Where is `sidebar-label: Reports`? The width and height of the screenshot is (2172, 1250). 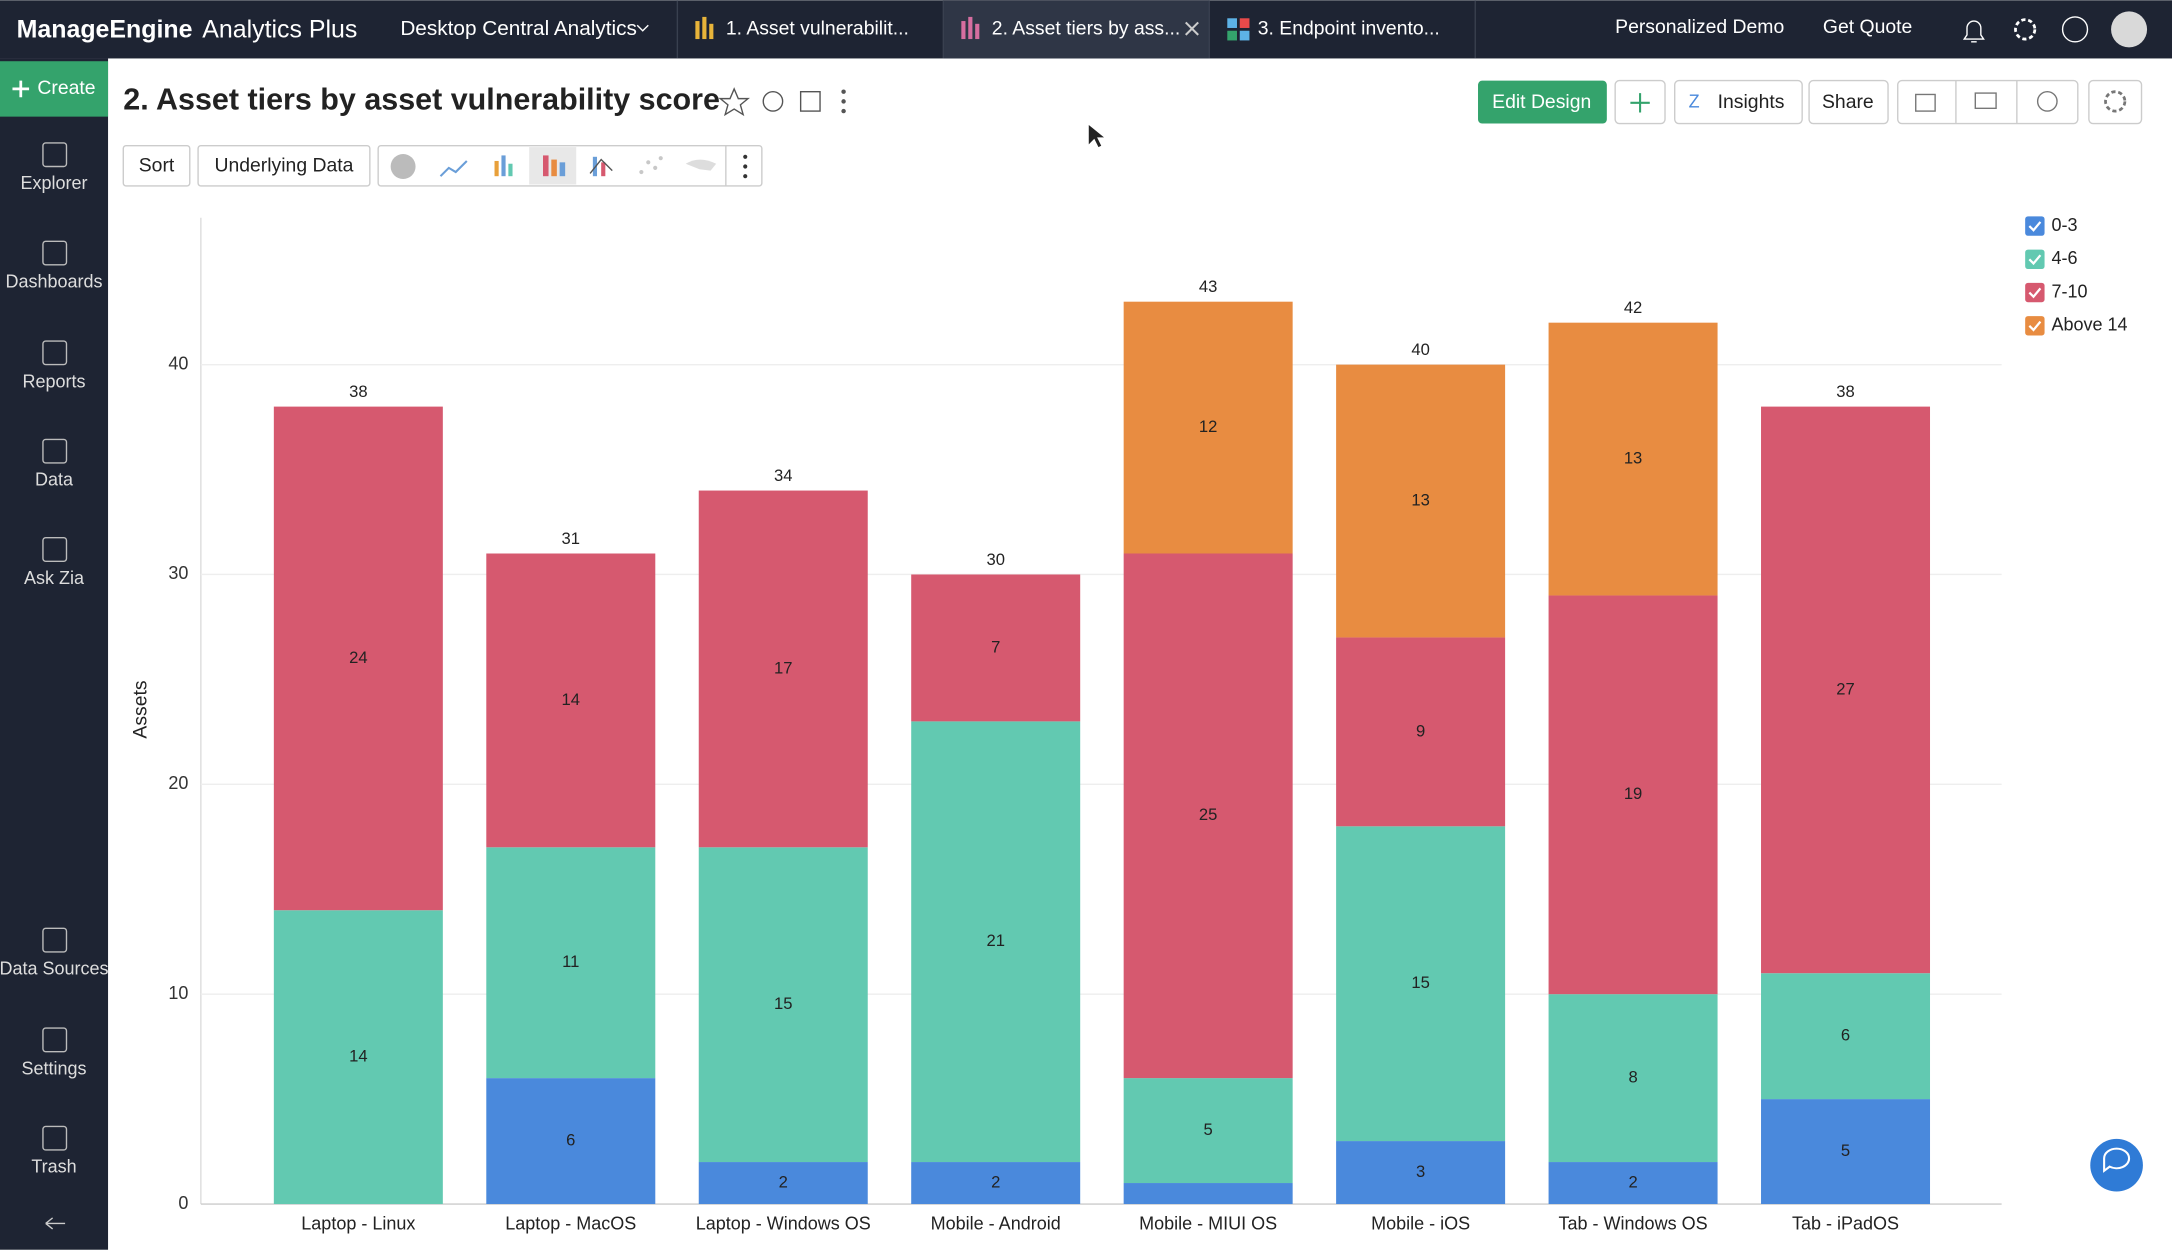
sidebar-label: Reports is located at coordinates (54, 381).